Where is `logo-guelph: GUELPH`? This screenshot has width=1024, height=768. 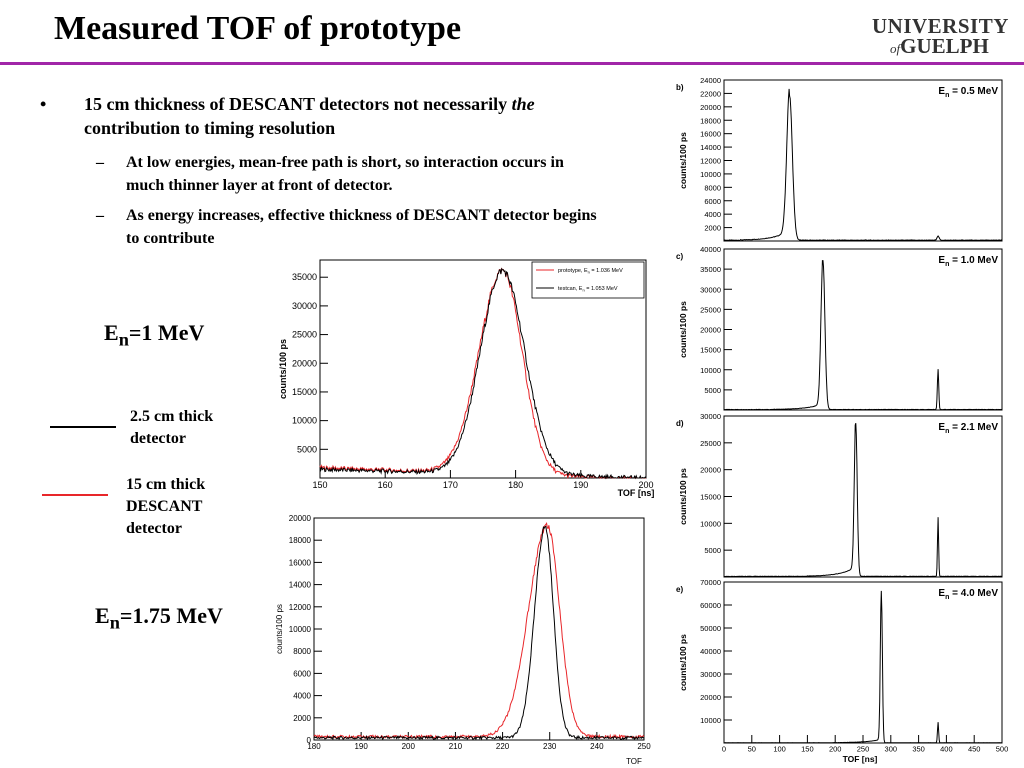 logo-guelph: GUELPH is located at coordinates (944, 46).